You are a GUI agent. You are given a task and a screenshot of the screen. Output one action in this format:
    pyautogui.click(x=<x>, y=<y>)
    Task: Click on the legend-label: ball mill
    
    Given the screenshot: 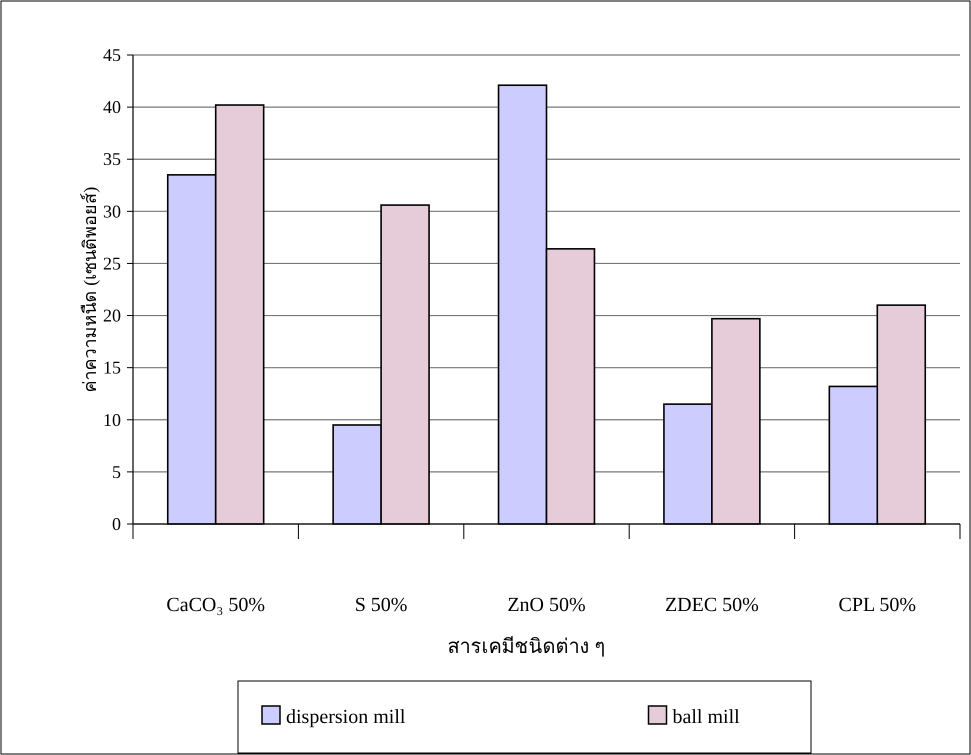 What is the action you would take?
    pyautogui.click(x=706, y=717)
    